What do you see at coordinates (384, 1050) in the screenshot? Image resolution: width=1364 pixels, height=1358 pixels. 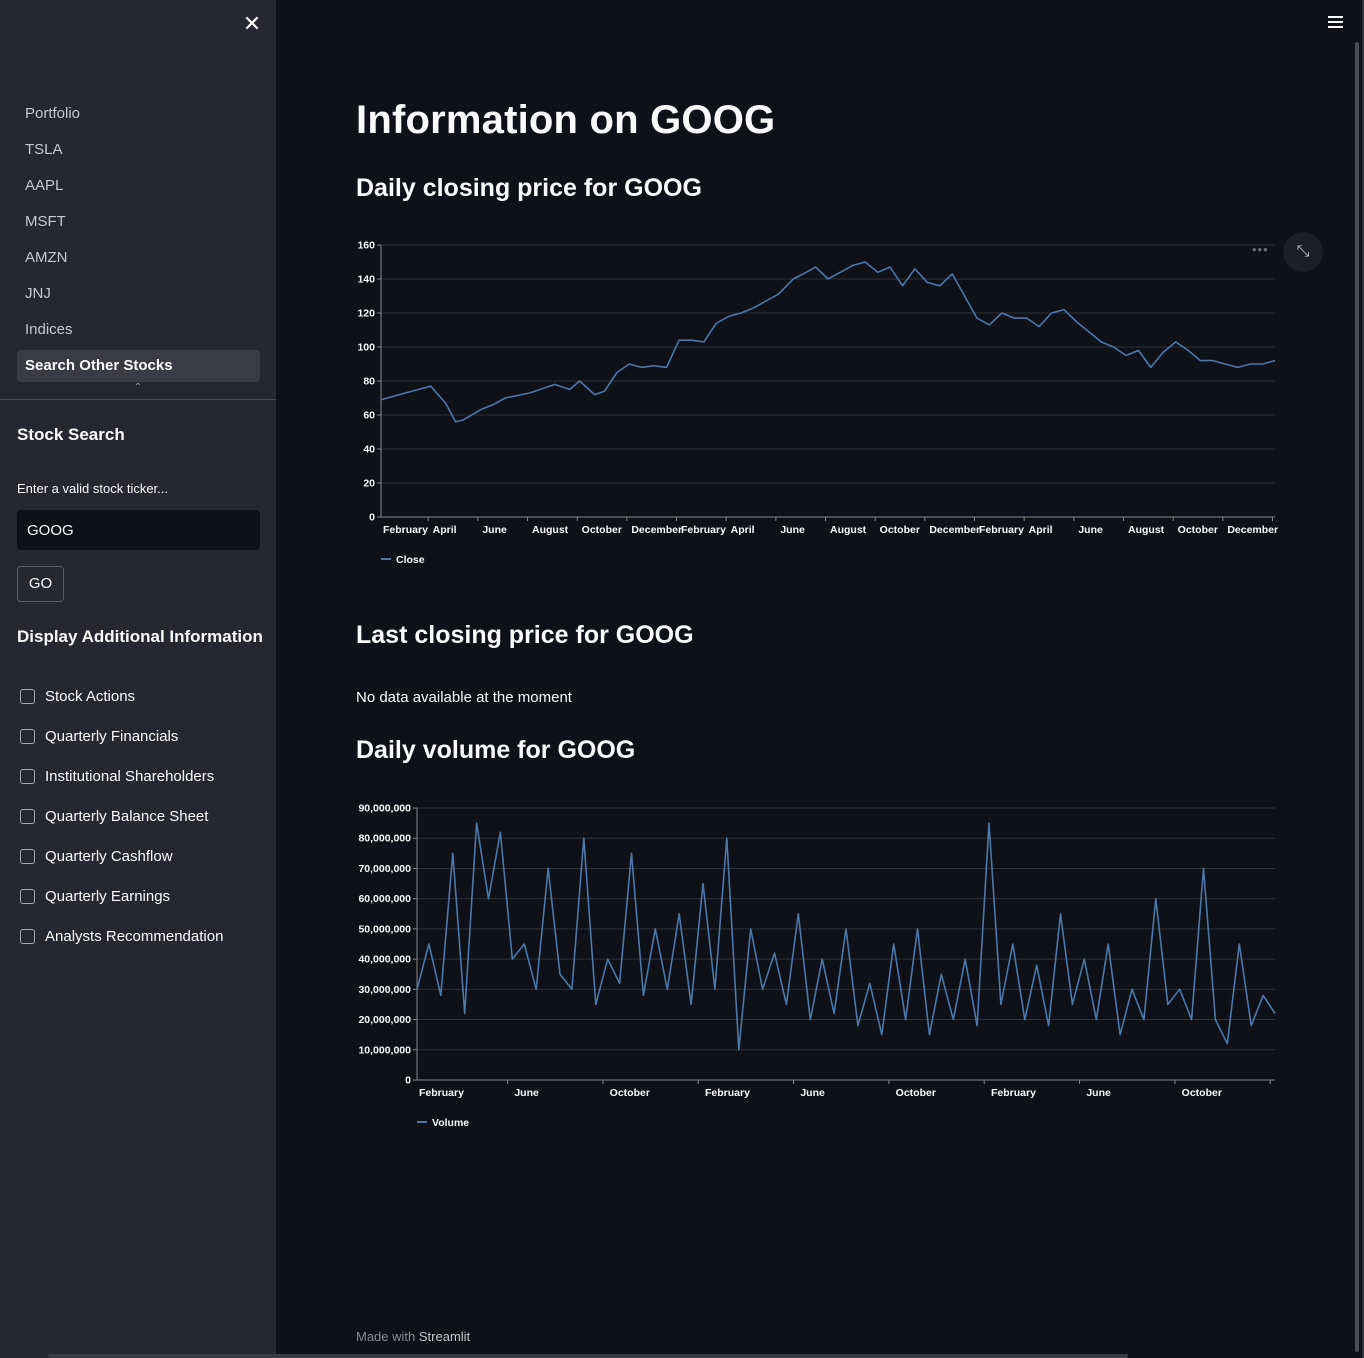 I see `y-tick-label: 10,000,000` at bounding box center [384, 1050].